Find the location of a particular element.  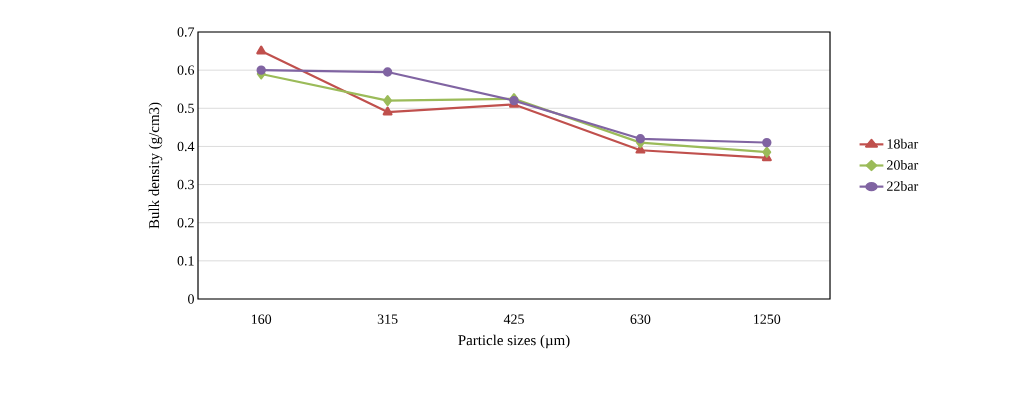

y-axis-title: Bulk density (g/cm3) is located at coordinates (155, 165).